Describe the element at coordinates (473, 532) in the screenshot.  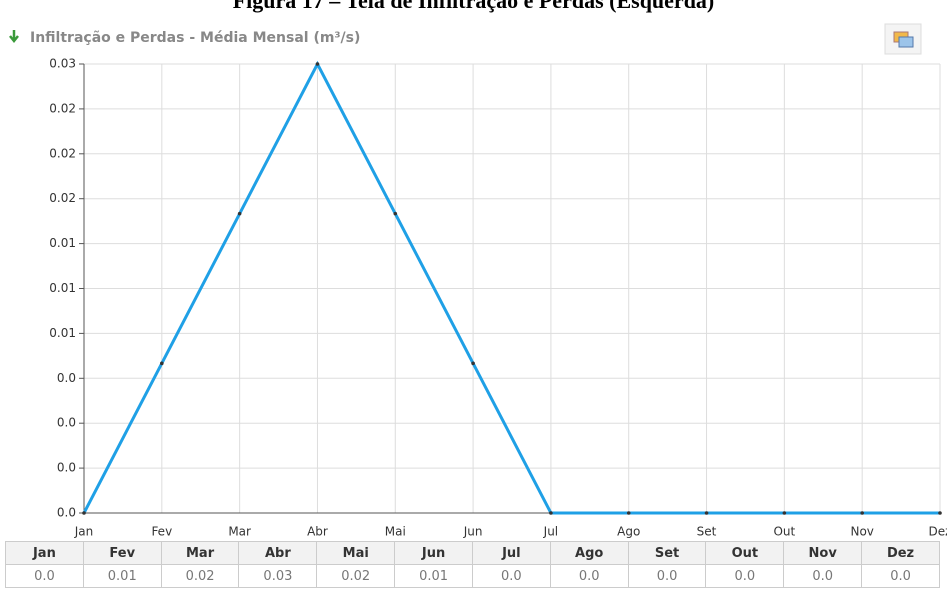
I see `x-tick-label: Jun` at that location.